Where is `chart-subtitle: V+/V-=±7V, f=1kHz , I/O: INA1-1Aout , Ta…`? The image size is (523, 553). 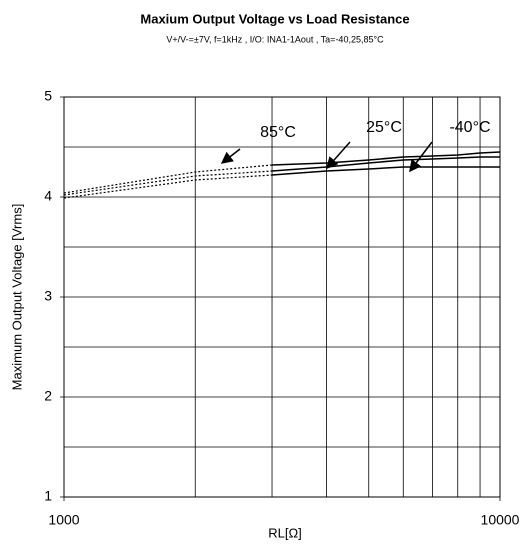
chart-subtitle: V+/V-=±7V, f=1kHz , I/O: INA1-1Aout , Ta… is located at coordinates (275, 39).